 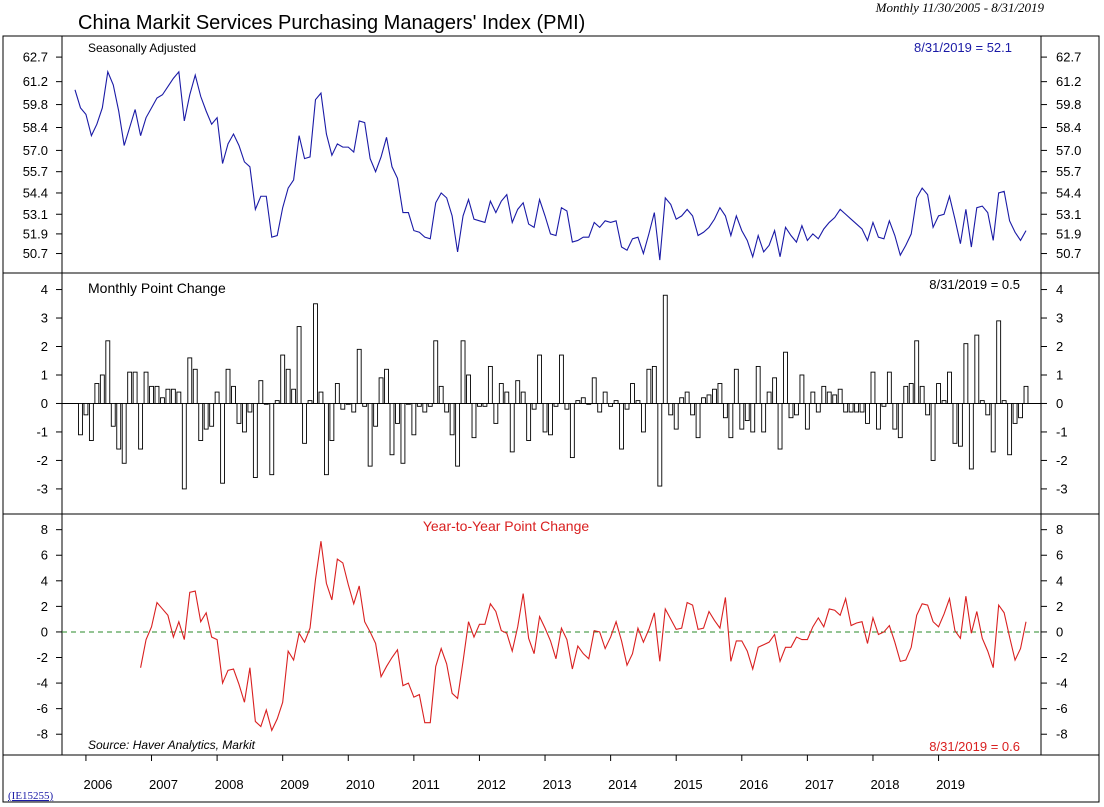 I want to click on y-tick-label-left: 3, so click(x=44, y=318).